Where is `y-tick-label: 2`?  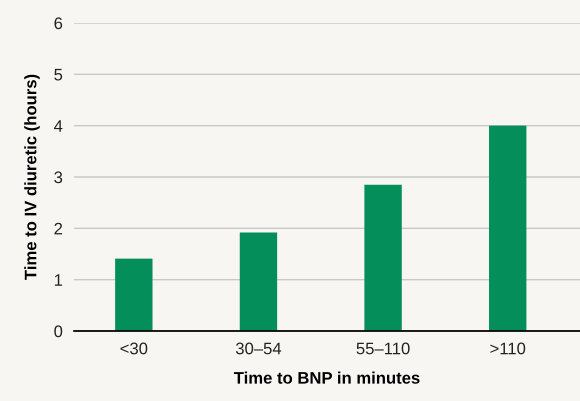
y-tick-label: 2 is located at coordinates (58, 228).